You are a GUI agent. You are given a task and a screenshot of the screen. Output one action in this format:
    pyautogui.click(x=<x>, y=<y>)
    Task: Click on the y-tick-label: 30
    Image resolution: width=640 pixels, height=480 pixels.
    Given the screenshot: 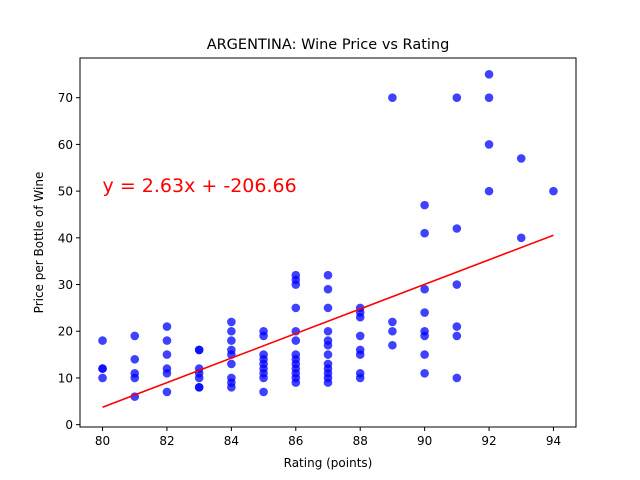 What is the action you would take?
    pyautogui.click(x=65, y=285)
    